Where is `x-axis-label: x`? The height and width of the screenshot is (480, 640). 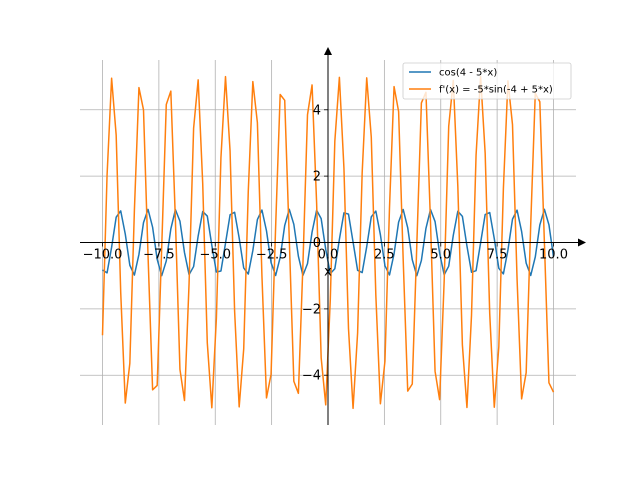 x-axis-label: x is located at coordinates (328, 272).